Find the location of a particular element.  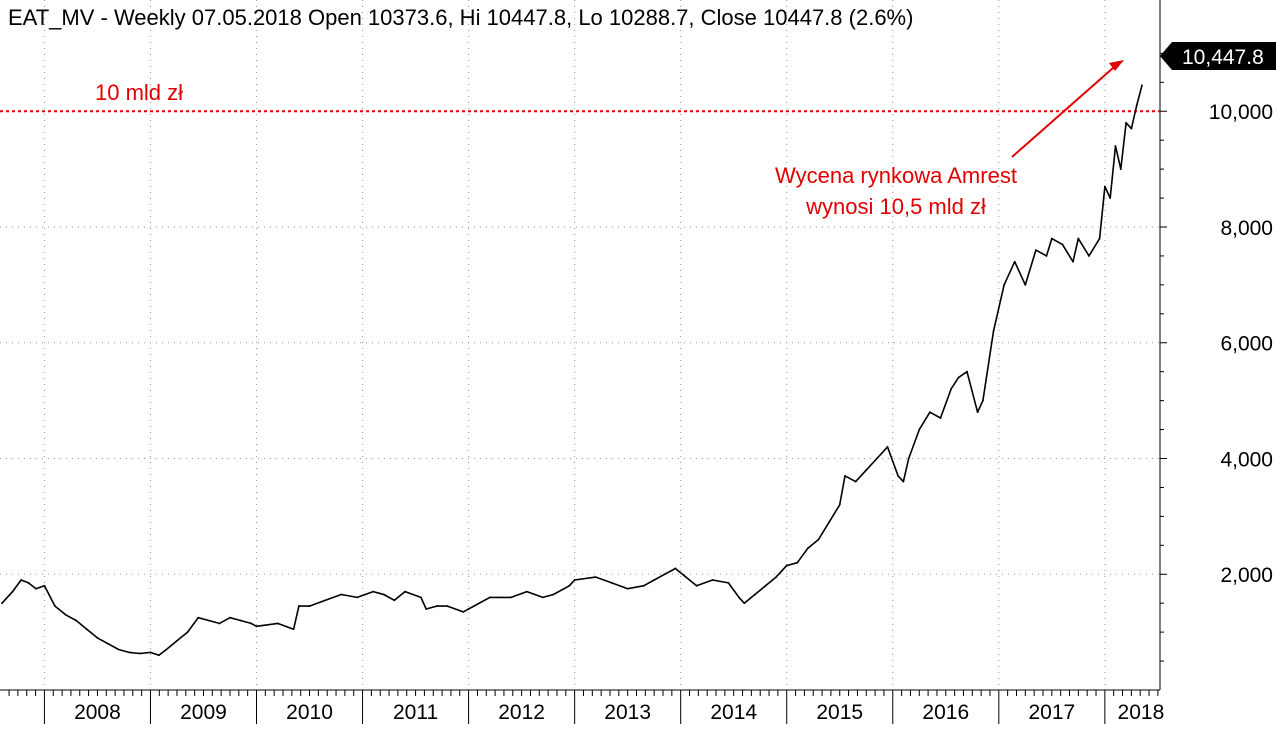

x-tick-label: 2010 is located at coordinates (309, 712).